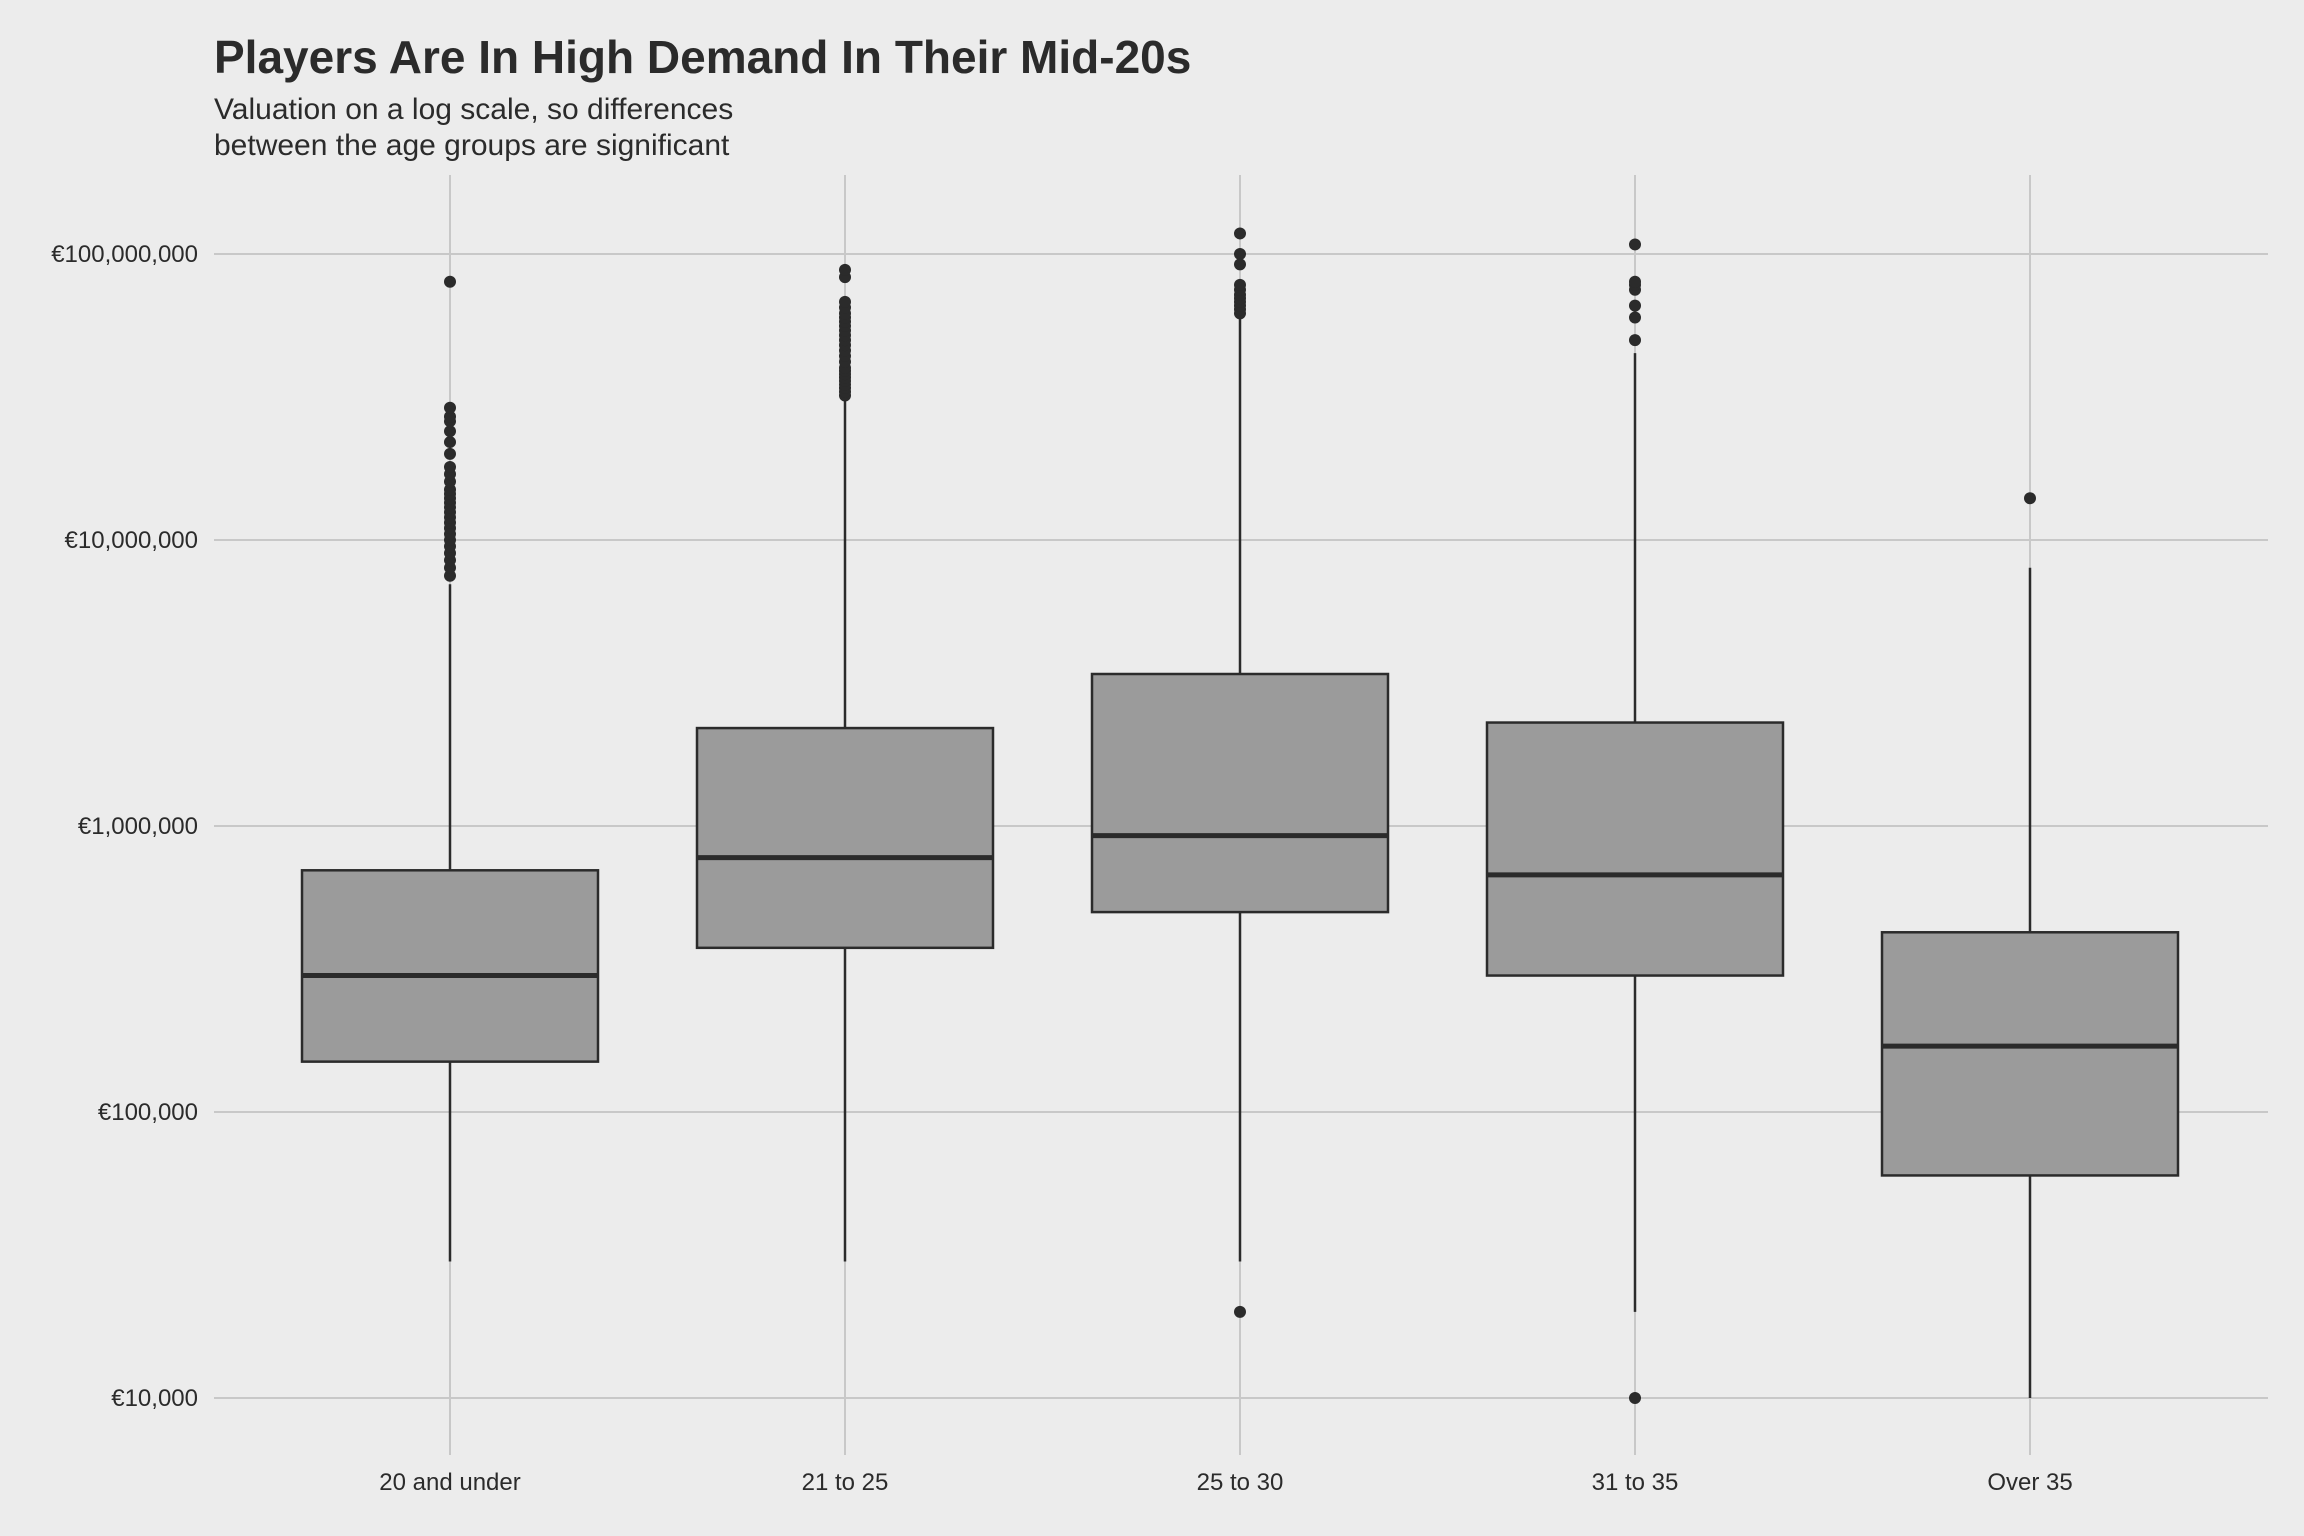 The width and height of the screenshot is (2304, 1536). I want to click on subtitle-line-2: between the age groups are significant, so click(472, 145).